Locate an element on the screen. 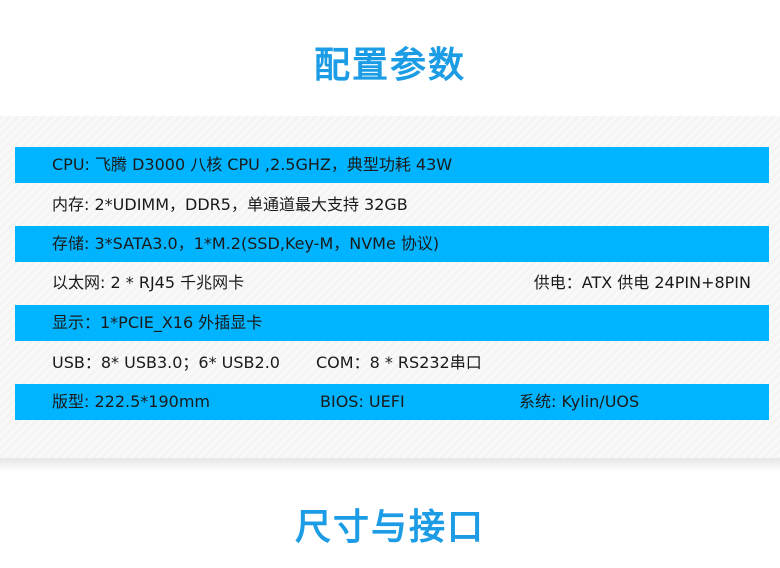 This screenshot has width=780, height=568. spec-memory: 内存: 2*UDIMM，DDR5，单通道最大支持 32GB is located at coordinates (230, 204).